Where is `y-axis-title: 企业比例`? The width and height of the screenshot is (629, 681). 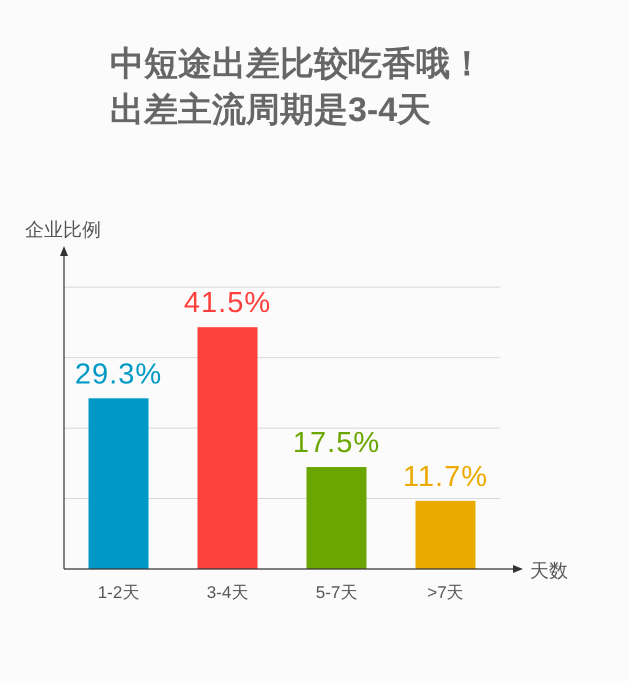 y-axis-title: 企业比例 is located at coordinates (63, 230).